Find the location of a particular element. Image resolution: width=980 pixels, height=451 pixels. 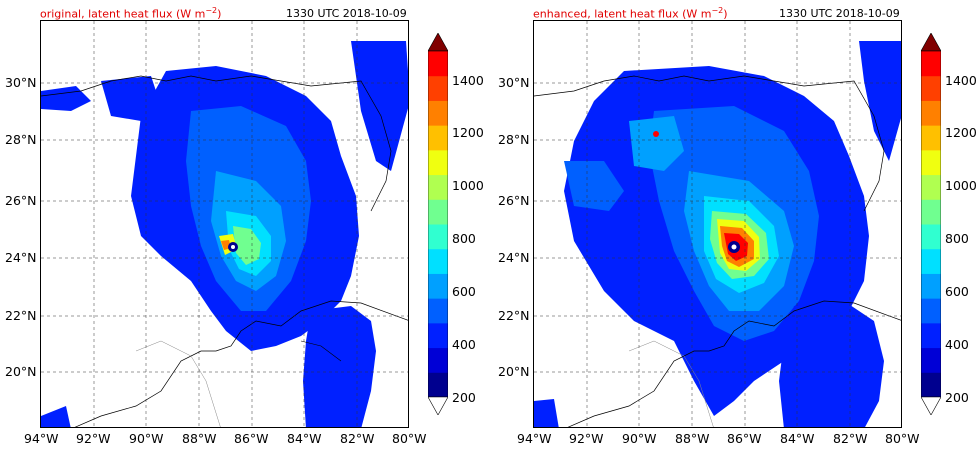

colorbar-right is located at coordinates (931, 224).